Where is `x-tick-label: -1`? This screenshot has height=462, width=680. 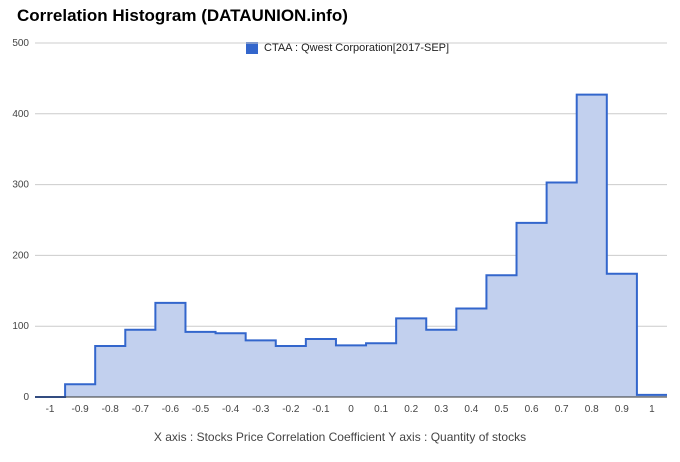 x-tick-label: -1 is located at coordinates (50, 409).